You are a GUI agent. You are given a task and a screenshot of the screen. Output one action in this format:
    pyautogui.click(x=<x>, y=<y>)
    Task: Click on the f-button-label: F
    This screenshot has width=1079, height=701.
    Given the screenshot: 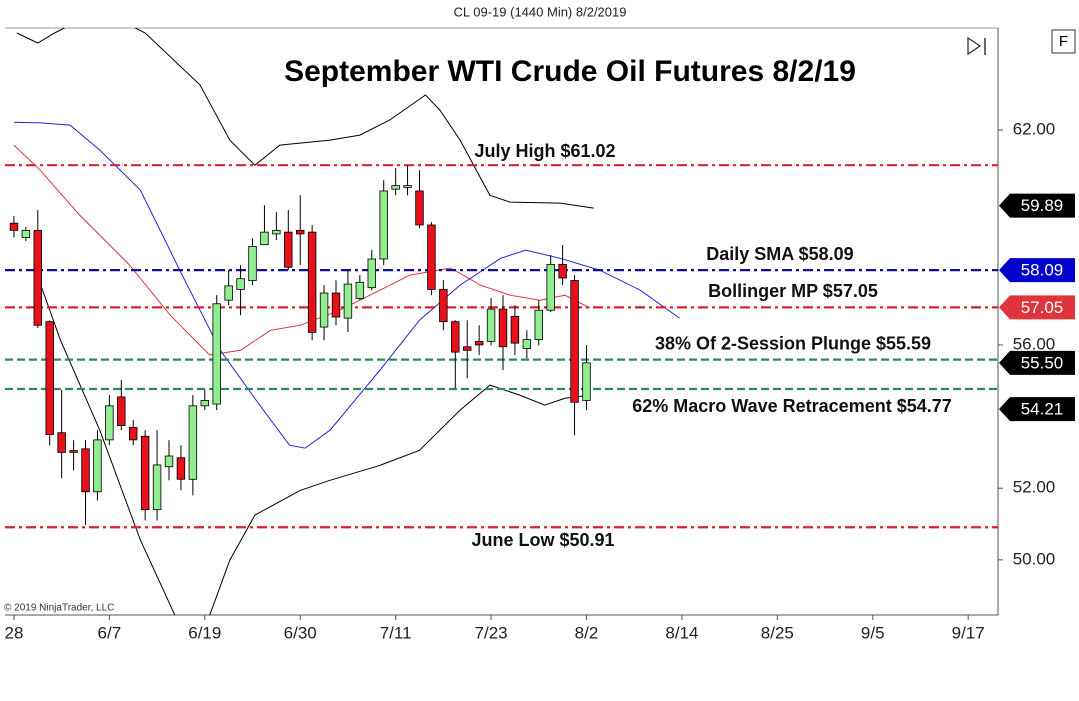 What is the action you would take?
    pyautogui.click(x=1063, y=41)
    